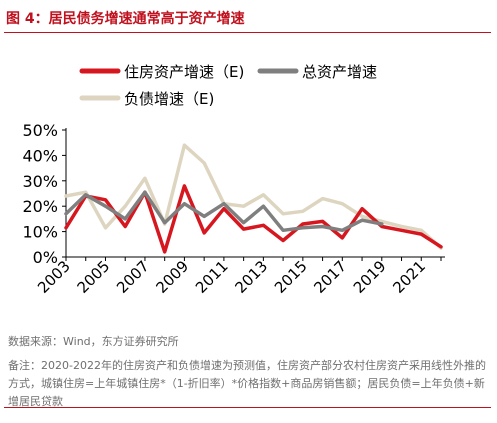  I want to click on y-tick-label: 40%, so click(40, 155).